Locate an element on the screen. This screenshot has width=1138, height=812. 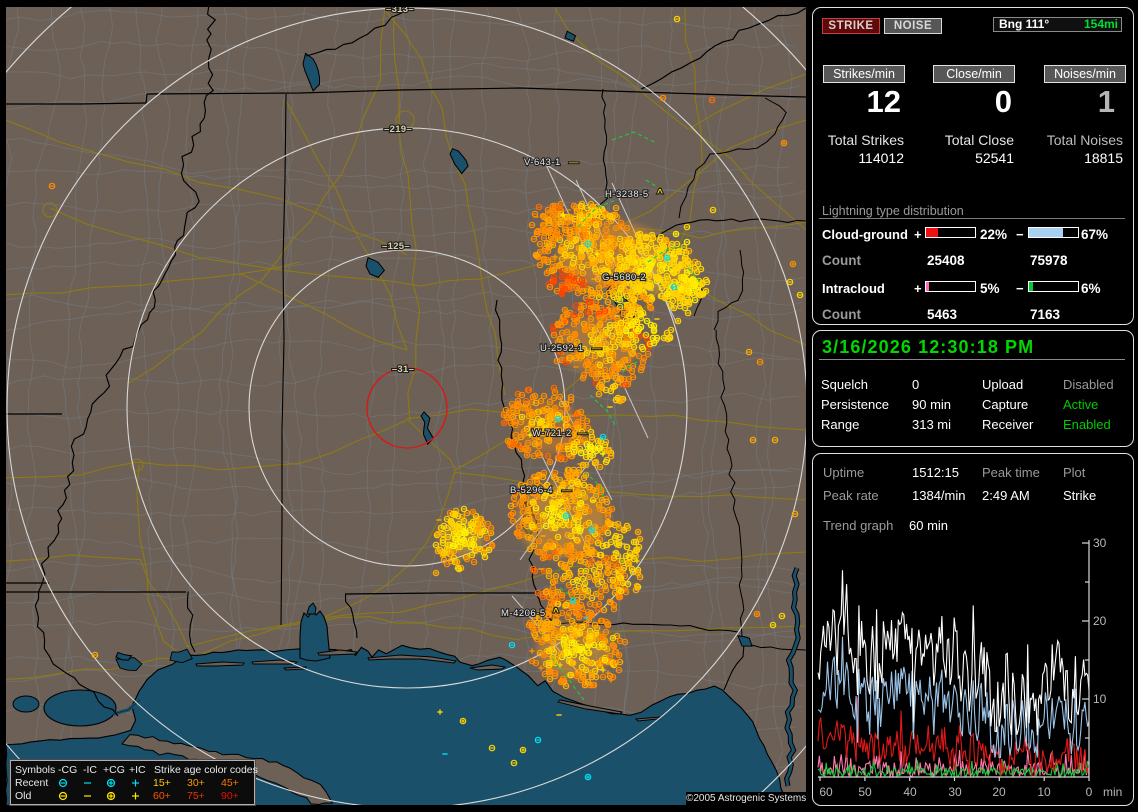
svg-text: U-2592-1 is located at coordinates (562, 348).